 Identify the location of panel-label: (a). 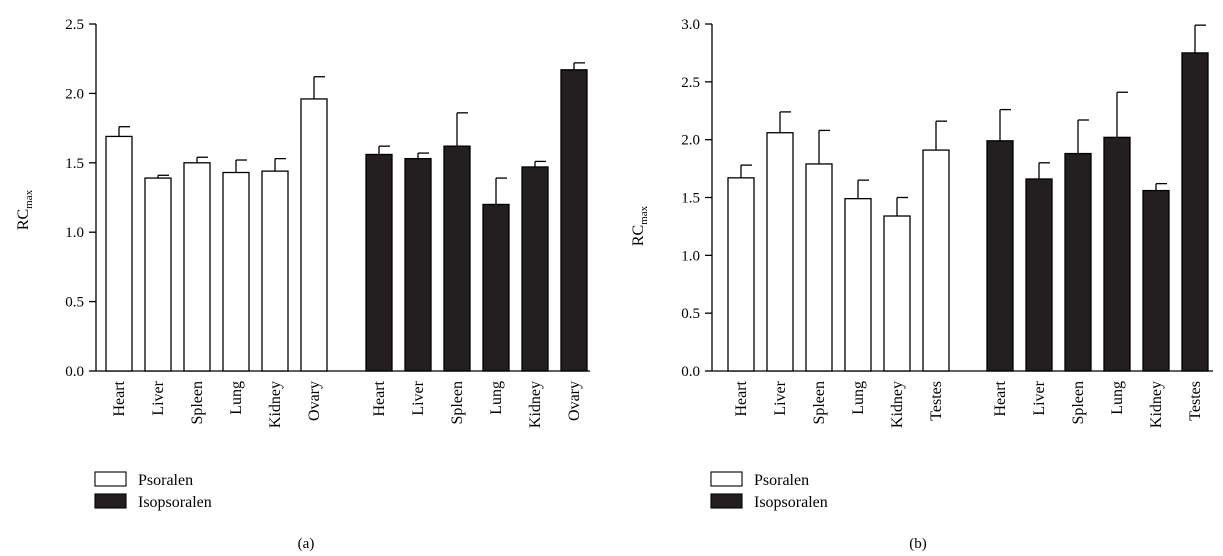
(306, 544).